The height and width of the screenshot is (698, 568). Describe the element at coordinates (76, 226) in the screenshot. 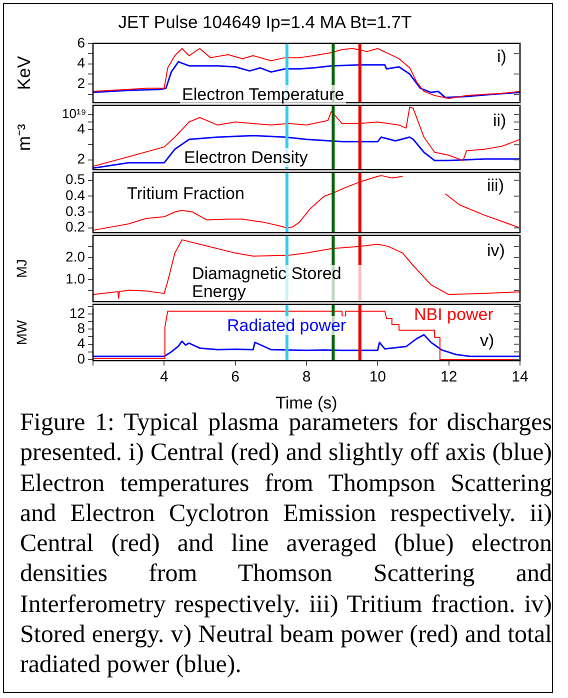

I see `y-tick-label: 0.2` at that location.